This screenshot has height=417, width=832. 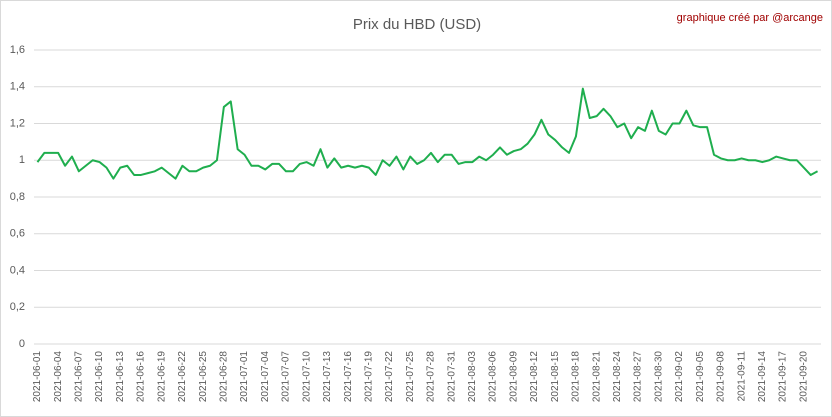 I want to click on y-tick-label: 1,4, so click(x=17, y=87).